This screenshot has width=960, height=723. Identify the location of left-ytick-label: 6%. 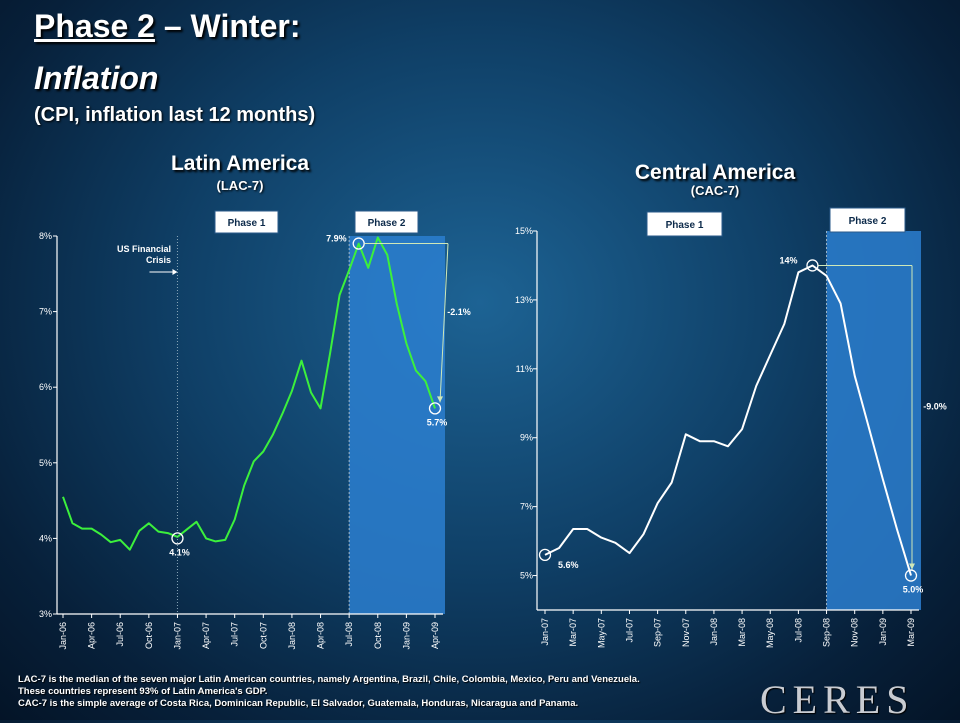
(45, 387).